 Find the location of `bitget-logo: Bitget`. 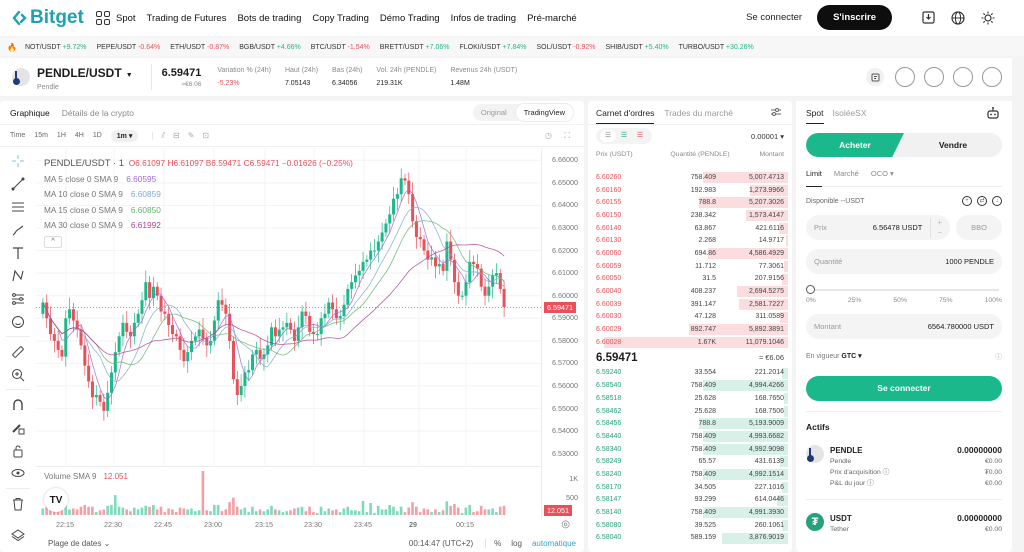

bitget-logo: Bitget is located at coordinates (52, 18).